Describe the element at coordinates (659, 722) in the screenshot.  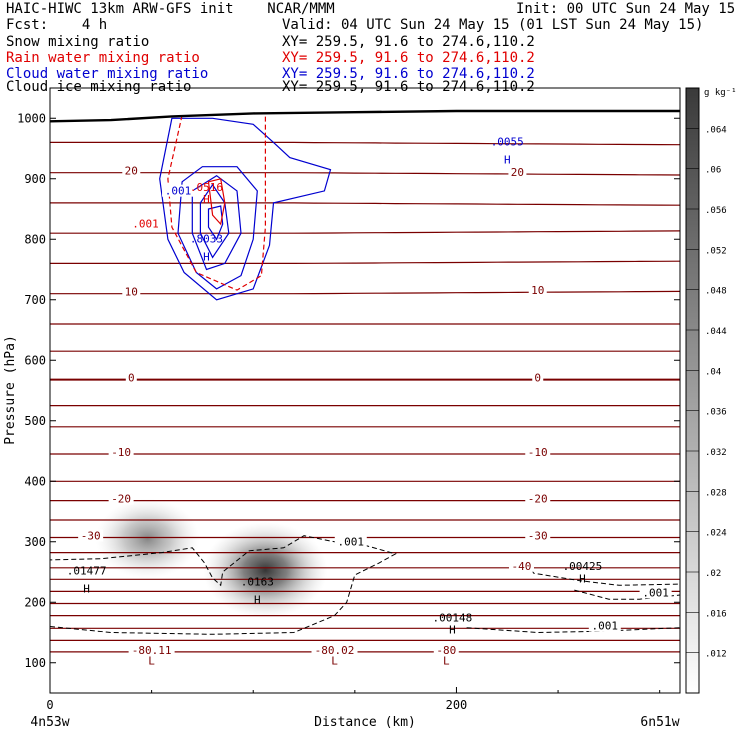
I see `x-end-label-right: 6n51w` at that location.